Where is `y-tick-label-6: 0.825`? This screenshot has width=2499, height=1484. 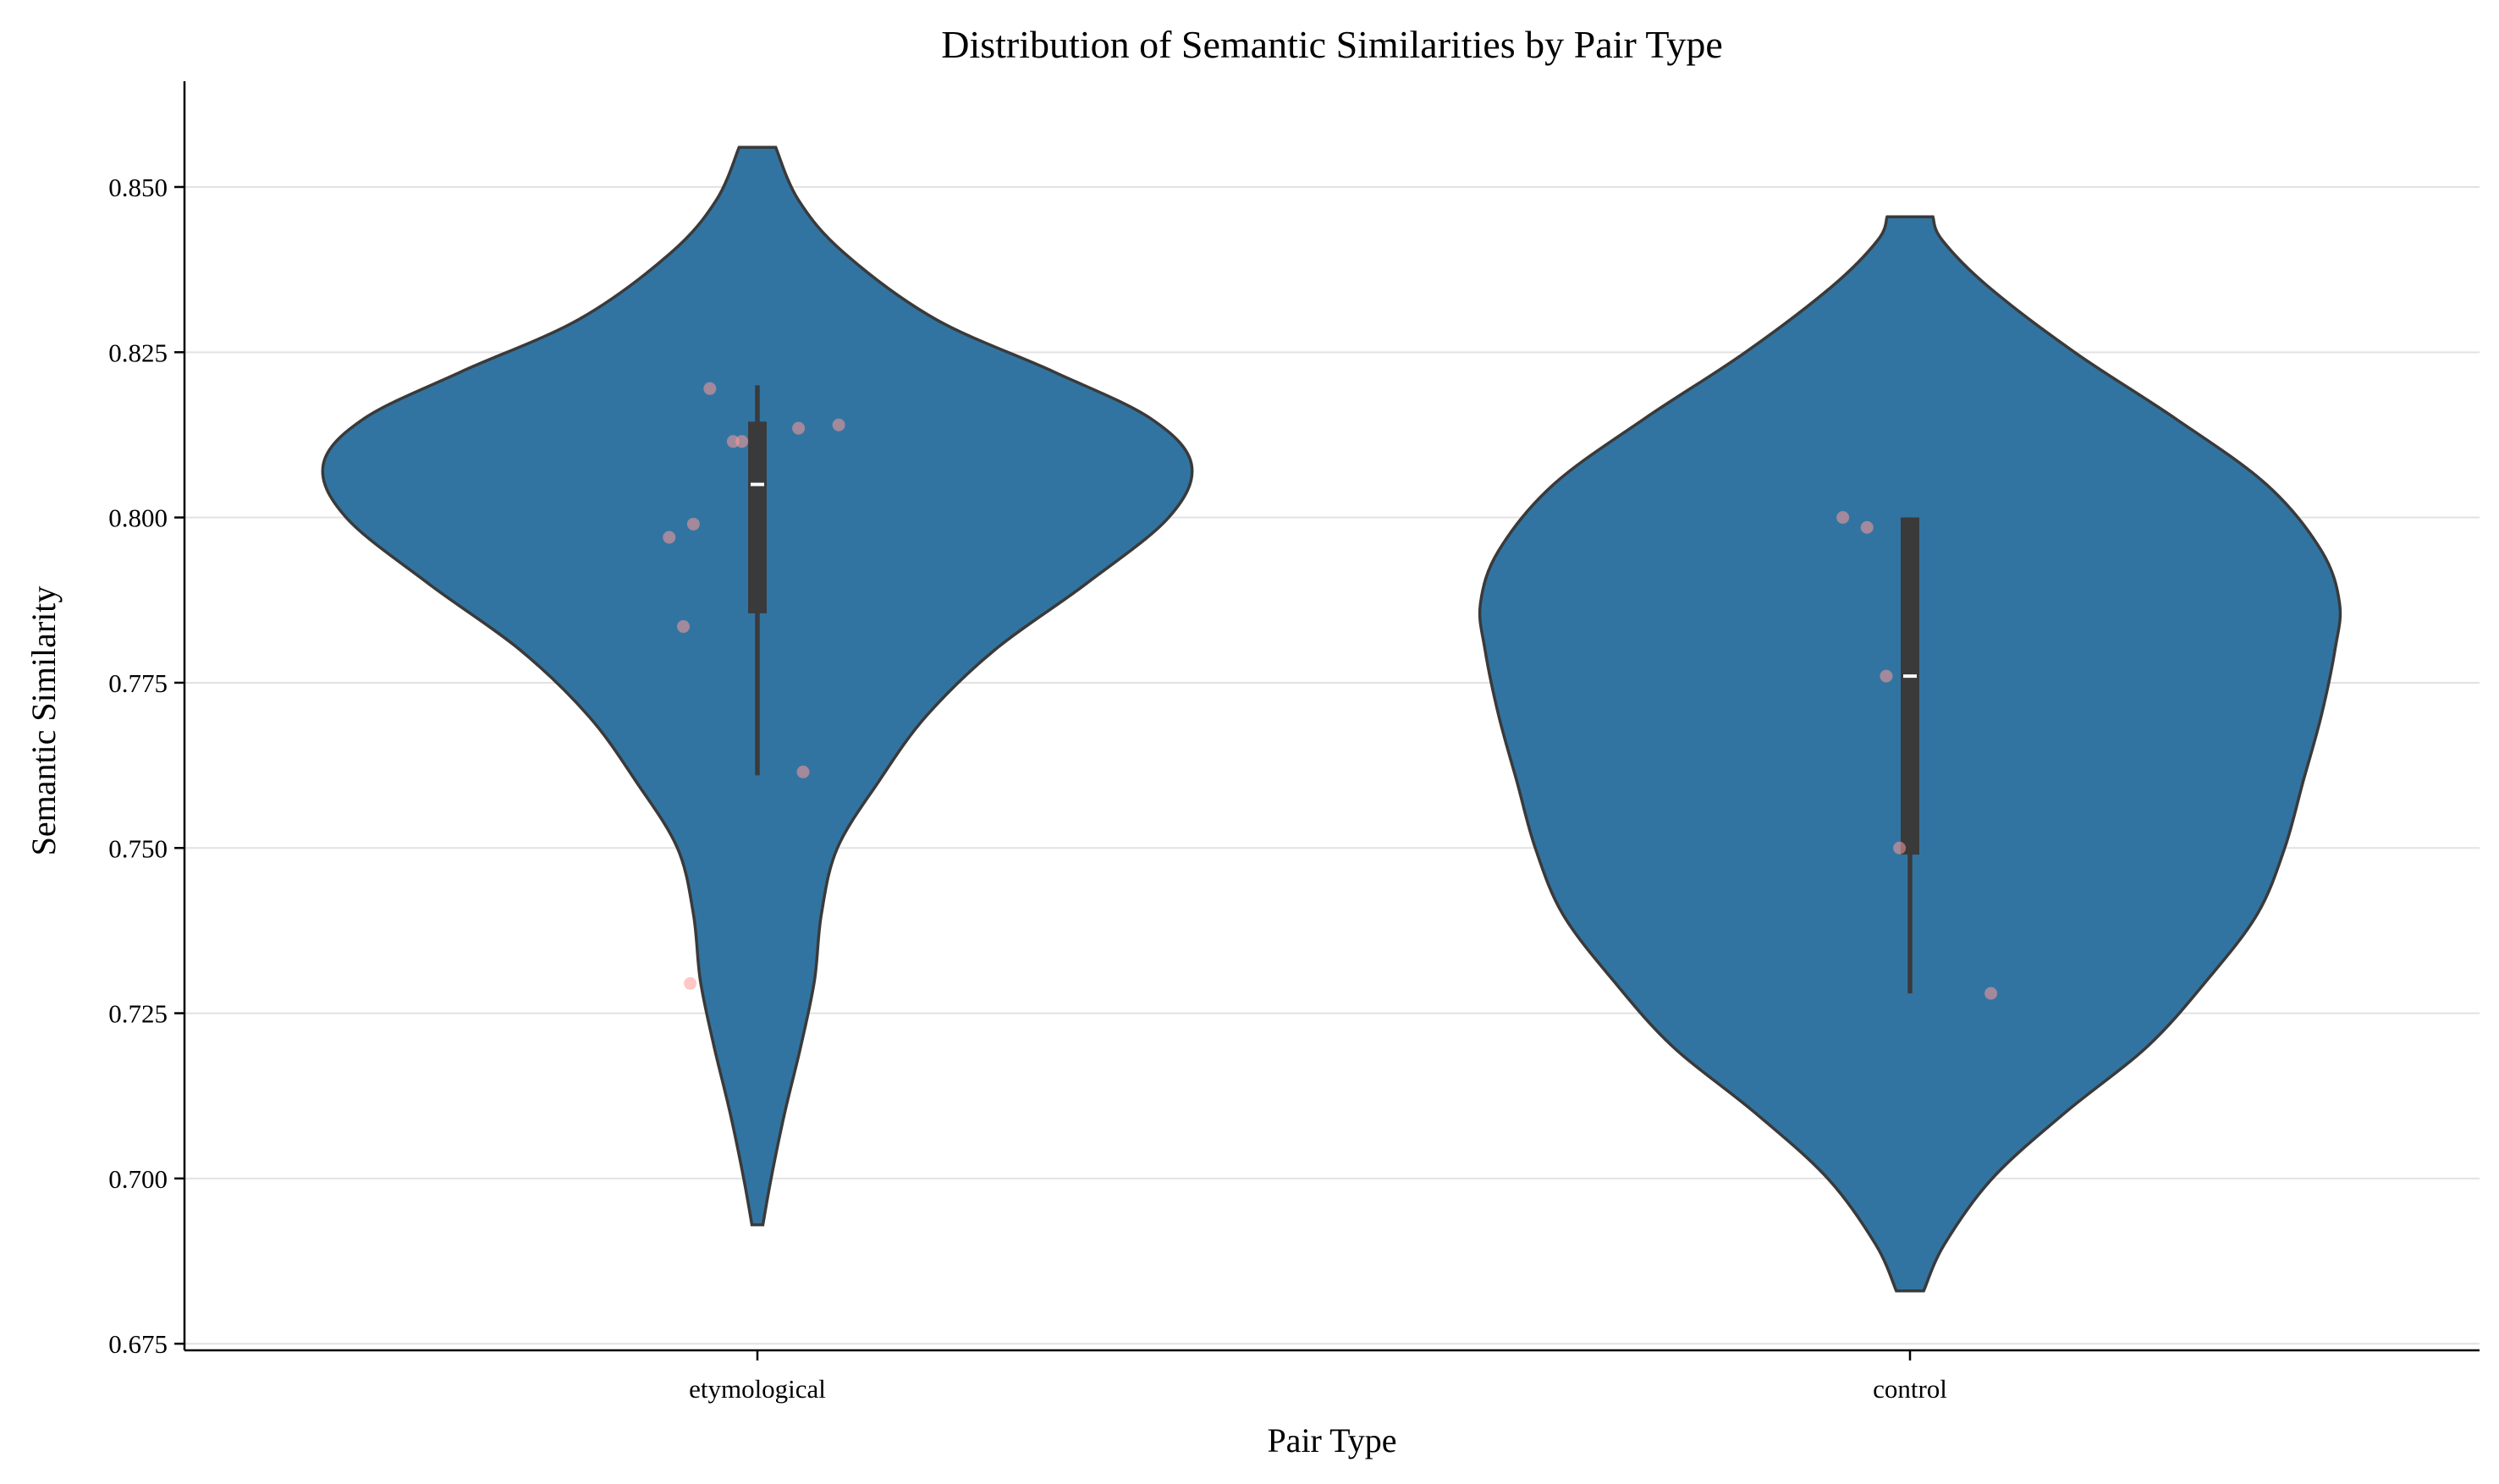 y-tick-label-6: 0.825 is located at coordinates (138, 352).